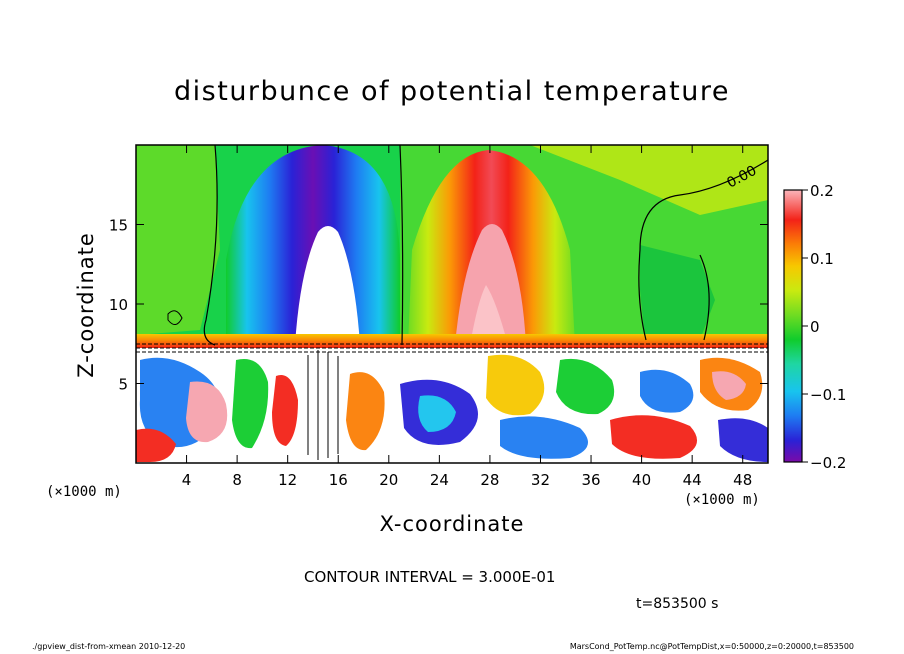 The image size is (904, 654). I want to click on colorbar-ticks: 0.2 0.1 0 −0.1 −0.2, so click(824, 327).